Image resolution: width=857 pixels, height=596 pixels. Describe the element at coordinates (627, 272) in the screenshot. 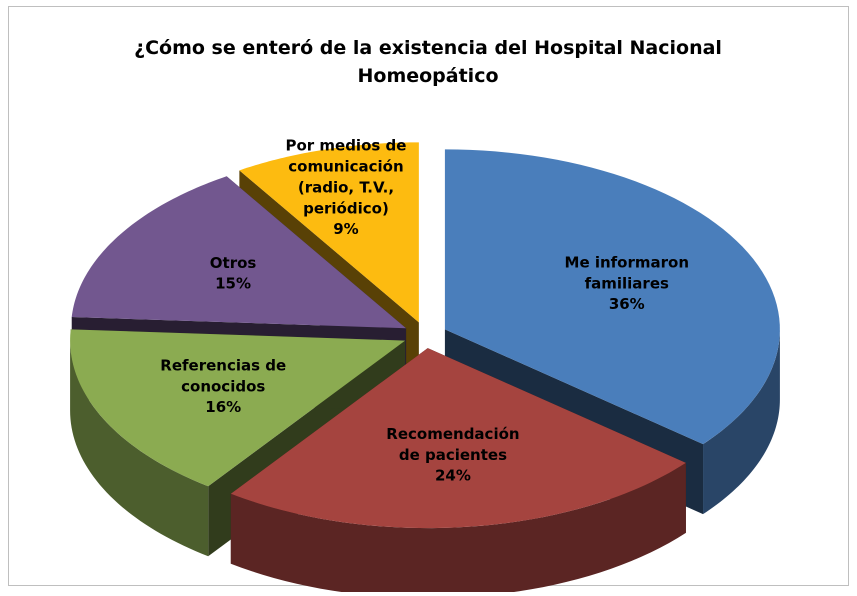

I see `slice-label: Me informaron familiares` at that location.